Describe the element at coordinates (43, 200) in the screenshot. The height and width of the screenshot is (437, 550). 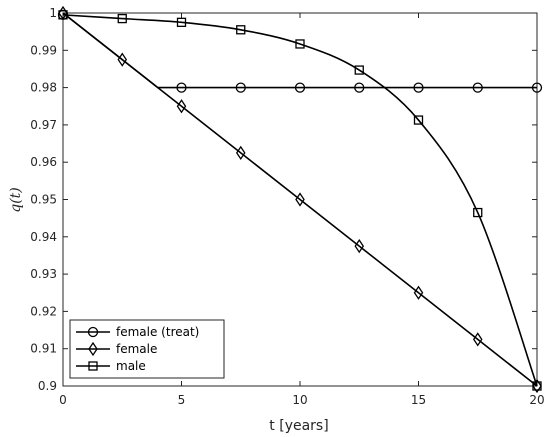
I see `y-tick-label: 0.95` at that location.